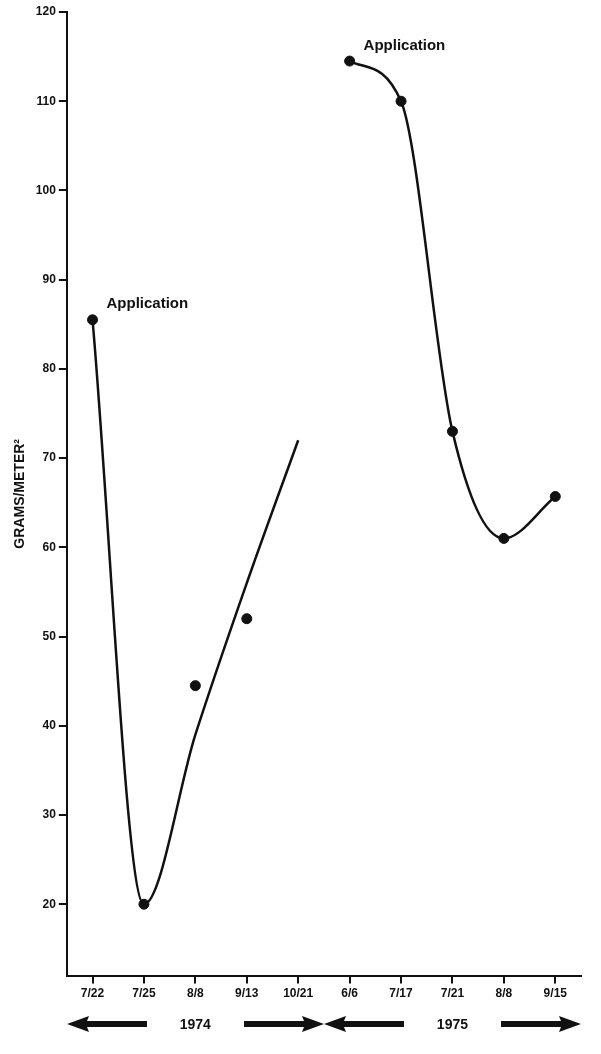 Image resolution: width=601 pixels, height=1054 pixels. What do you see at coordinates (401, 993) in the screenshot?
I see `x-tick-label: 7/17` at bounding box center [401, 993].